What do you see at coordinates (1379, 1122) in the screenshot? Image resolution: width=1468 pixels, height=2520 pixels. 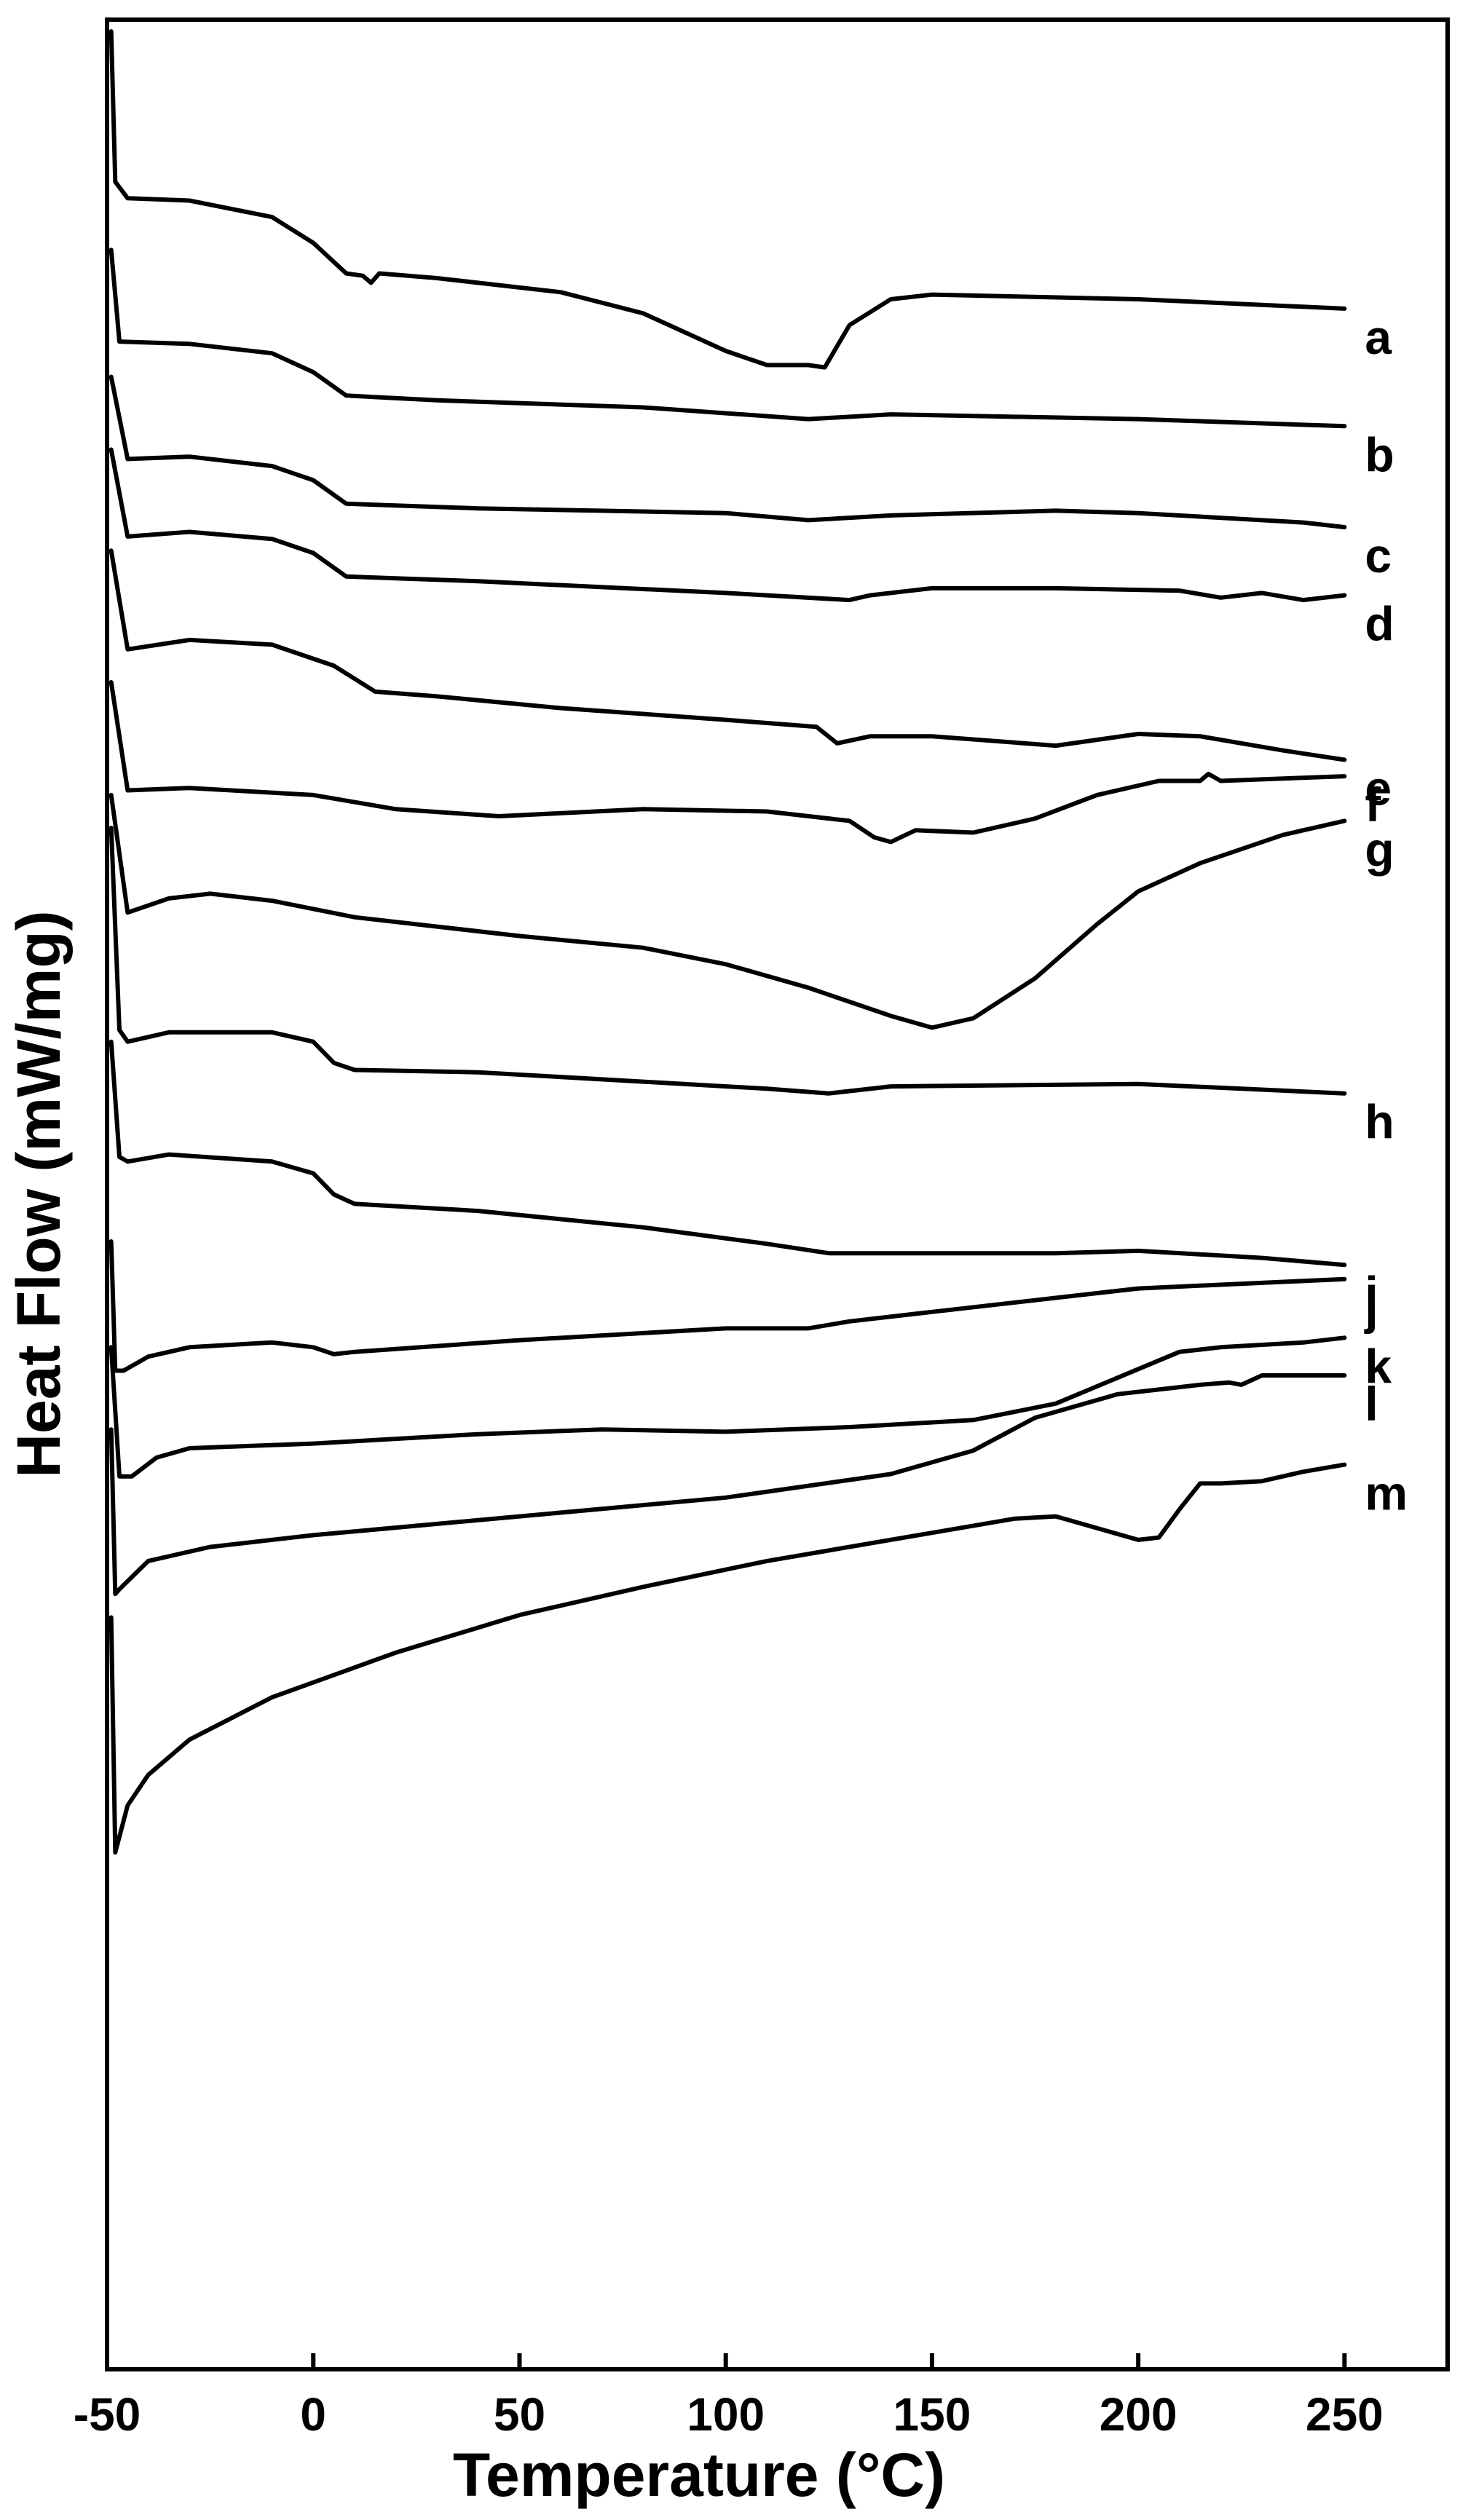 I see `series-label-h: h` at bounding box center [1379, 1122].